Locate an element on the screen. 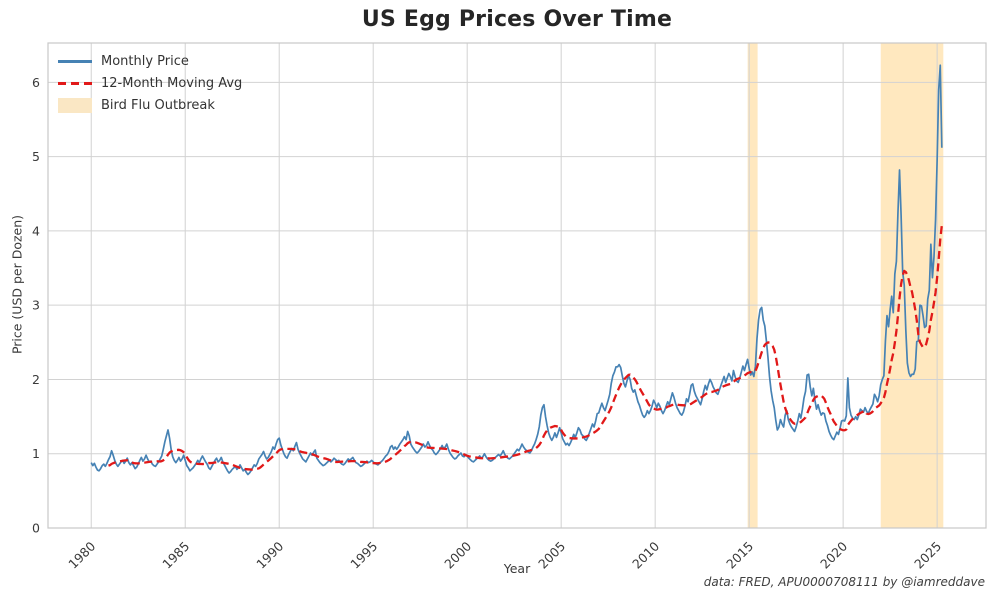  legend-item-bird-flu: Bird Flu Outbreak is located at coordinates (150, 105).